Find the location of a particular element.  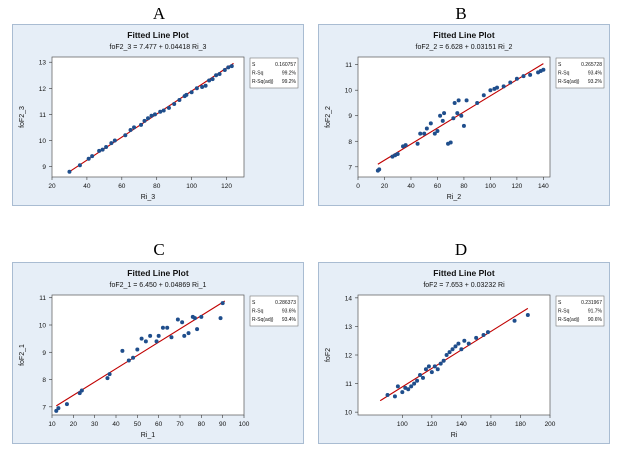

y-tick-label: 14 is located at coordinates (349, 298).